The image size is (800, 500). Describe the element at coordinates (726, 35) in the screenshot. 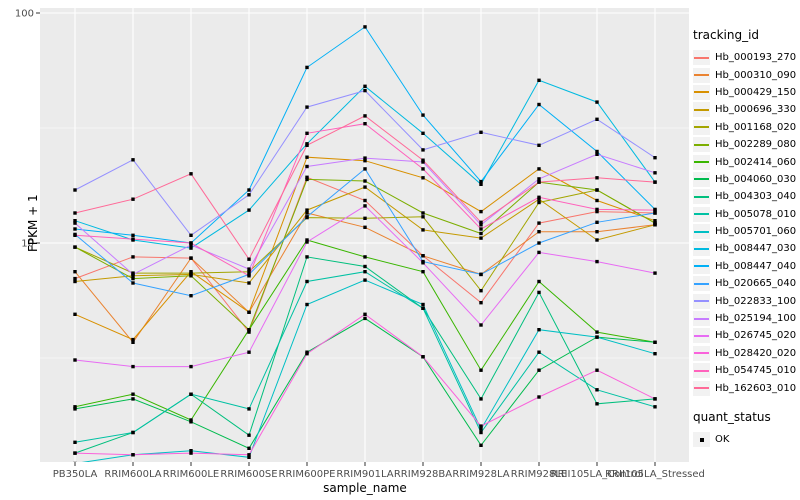

I see `legend-title-tracking-id: tracking_id` at that location.